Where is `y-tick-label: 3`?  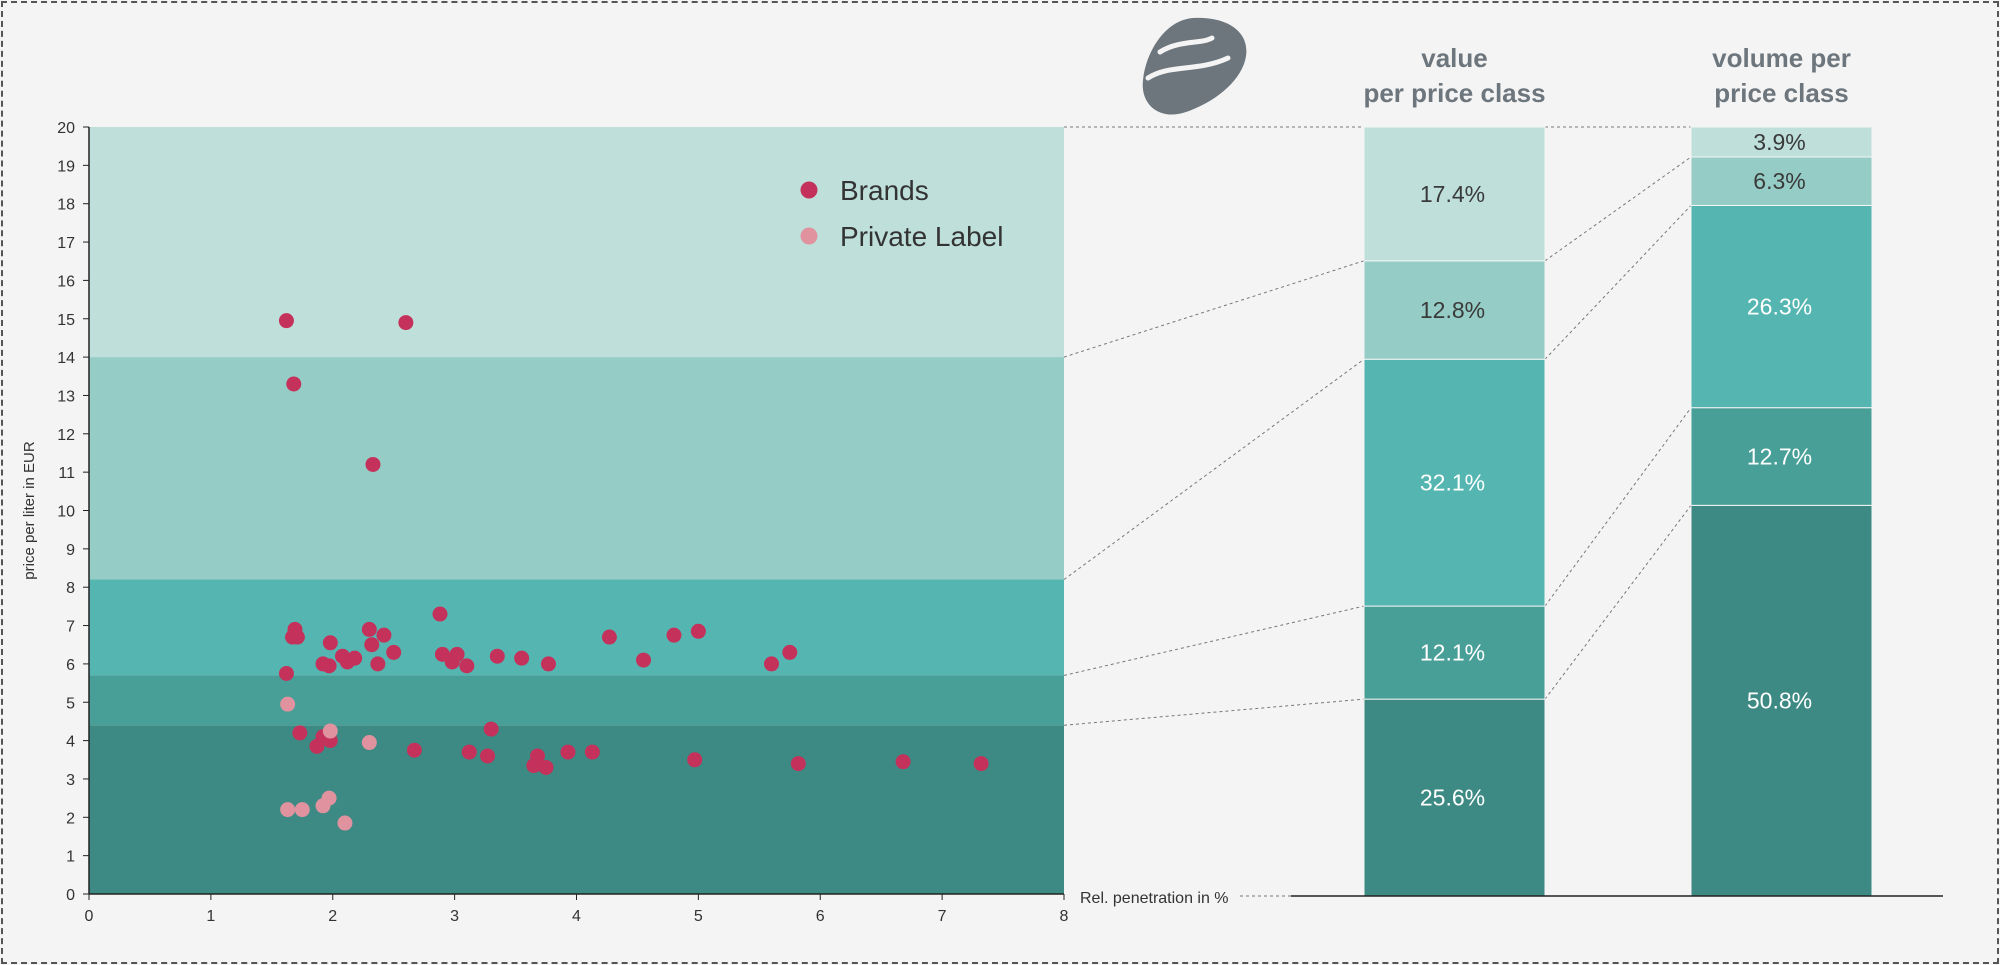 y-tick-label: 3 is located at coordinates (70, 780).